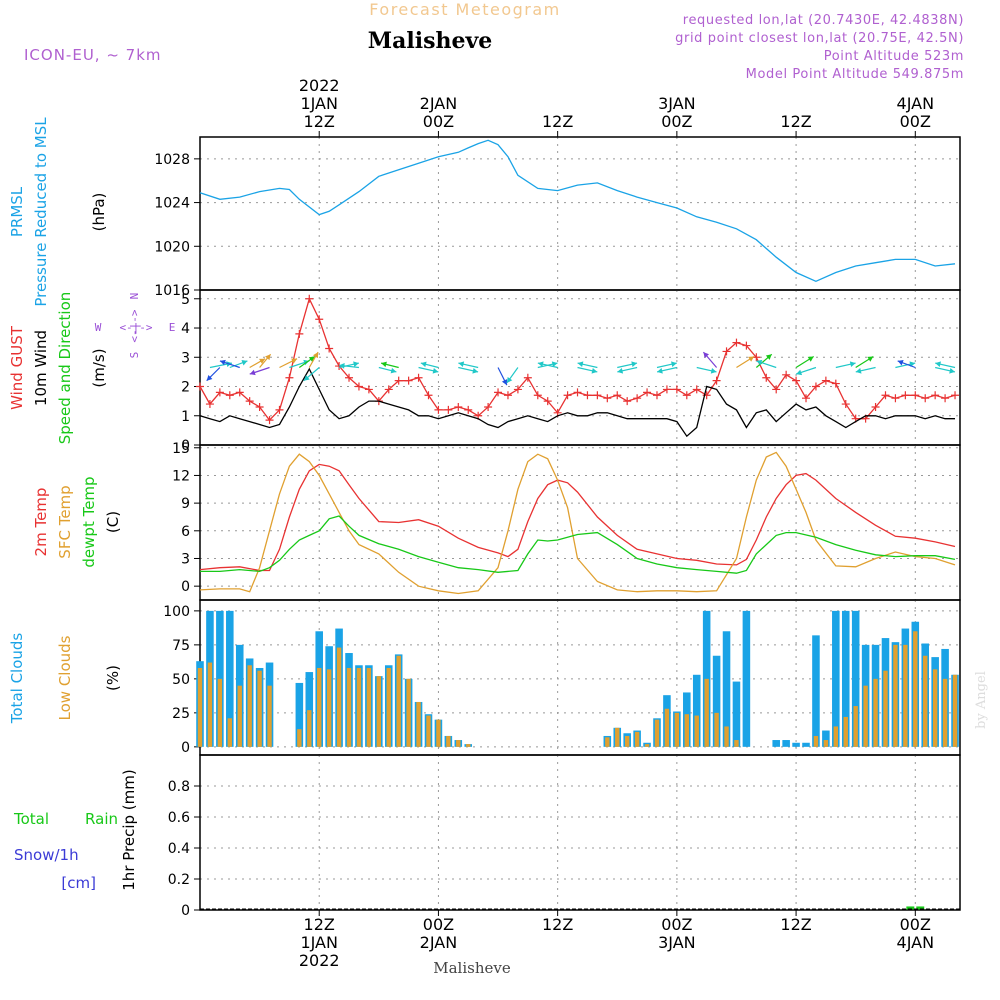  What do you see at coordinates (172, 160) in the screenshot?
I see `pressure-ytick-label: 1028` at bounding box center [172, 160].